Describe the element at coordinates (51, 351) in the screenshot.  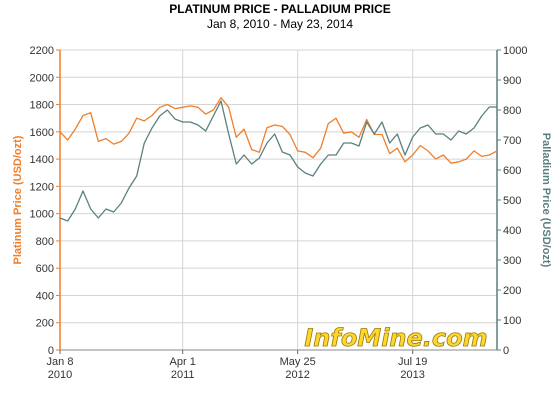
I see `y-left-tick-label: 0` at that location.